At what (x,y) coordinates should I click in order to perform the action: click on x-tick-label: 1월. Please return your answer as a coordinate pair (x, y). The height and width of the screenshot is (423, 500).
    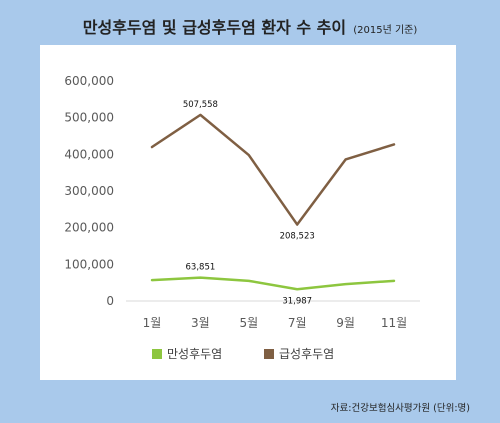
    Looking at the image, I should click on (152, 323).